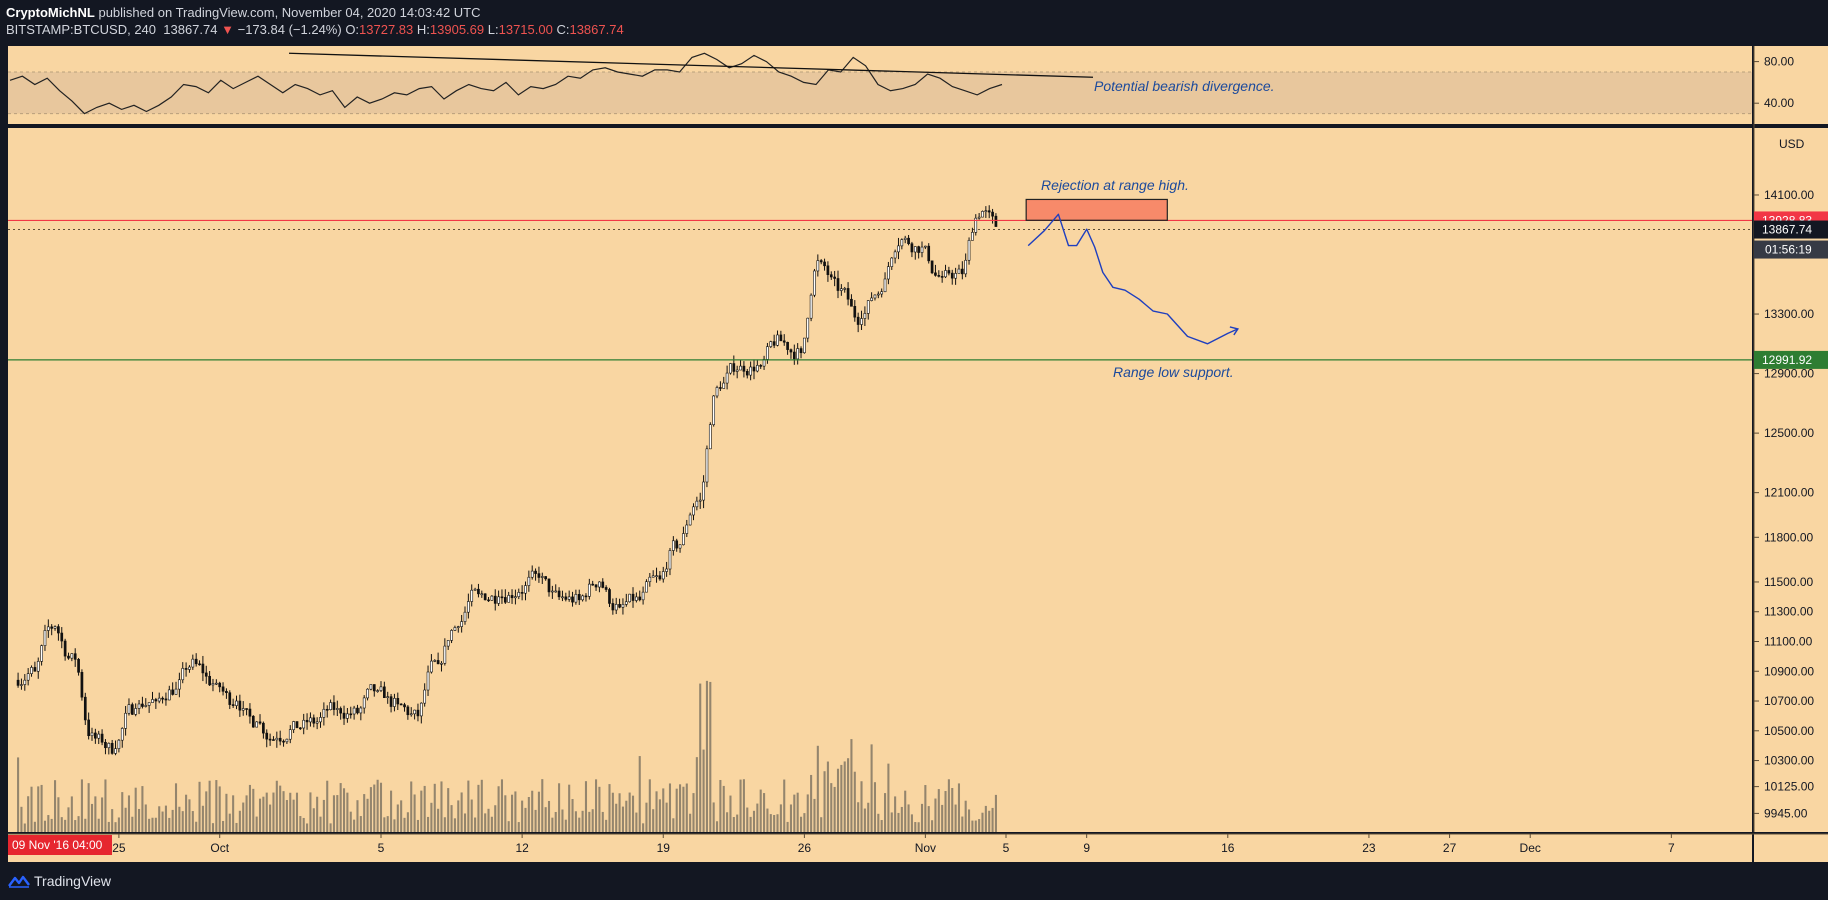 The height and width of the screenshot is (900, 1828). I want to click on symbol-label: BITSTAMP:BTCUSD, 240, so click(81, 29).